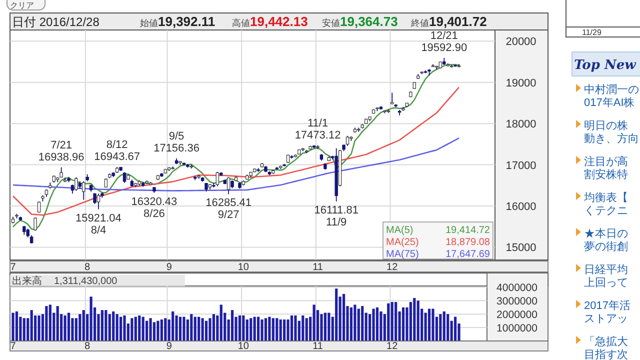 The width and height of the screenshot is (640, 360). What do you see at coordinates (176, 136) in the screenshot?
I see `annotation: 9/5` at bounding box center [176, 136].